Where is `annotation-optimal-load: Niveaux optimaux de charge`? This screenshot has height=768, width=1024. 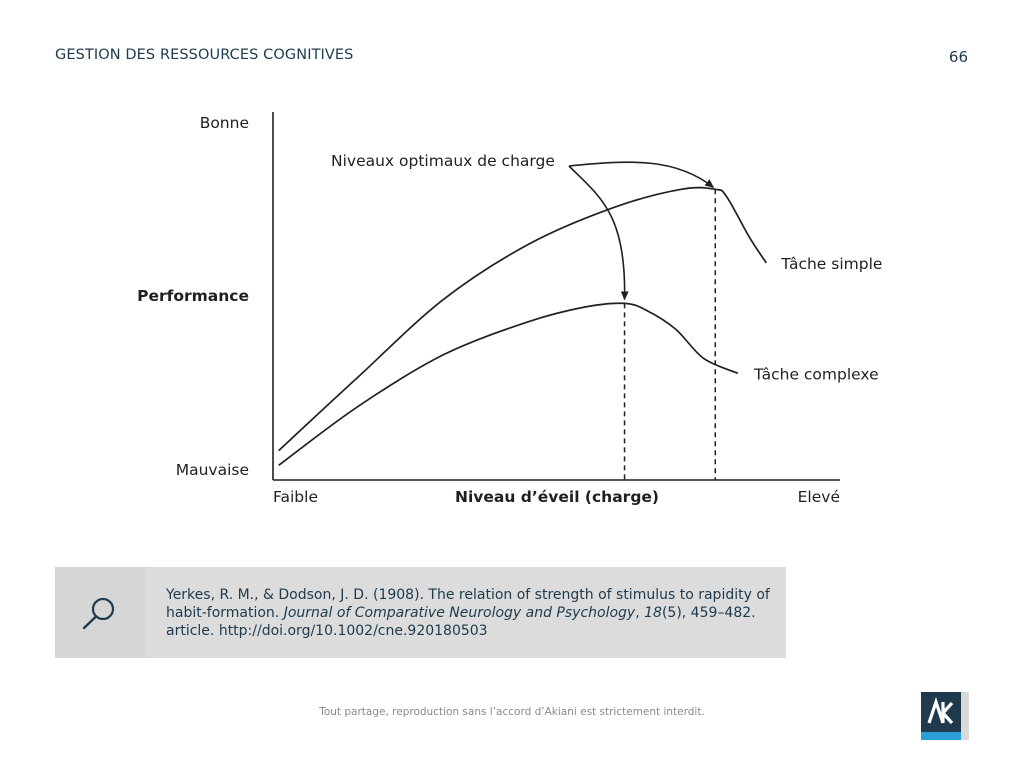
annotation-optimal-load: Niveaux optimaux de charge is located at coordinates (443, 161).